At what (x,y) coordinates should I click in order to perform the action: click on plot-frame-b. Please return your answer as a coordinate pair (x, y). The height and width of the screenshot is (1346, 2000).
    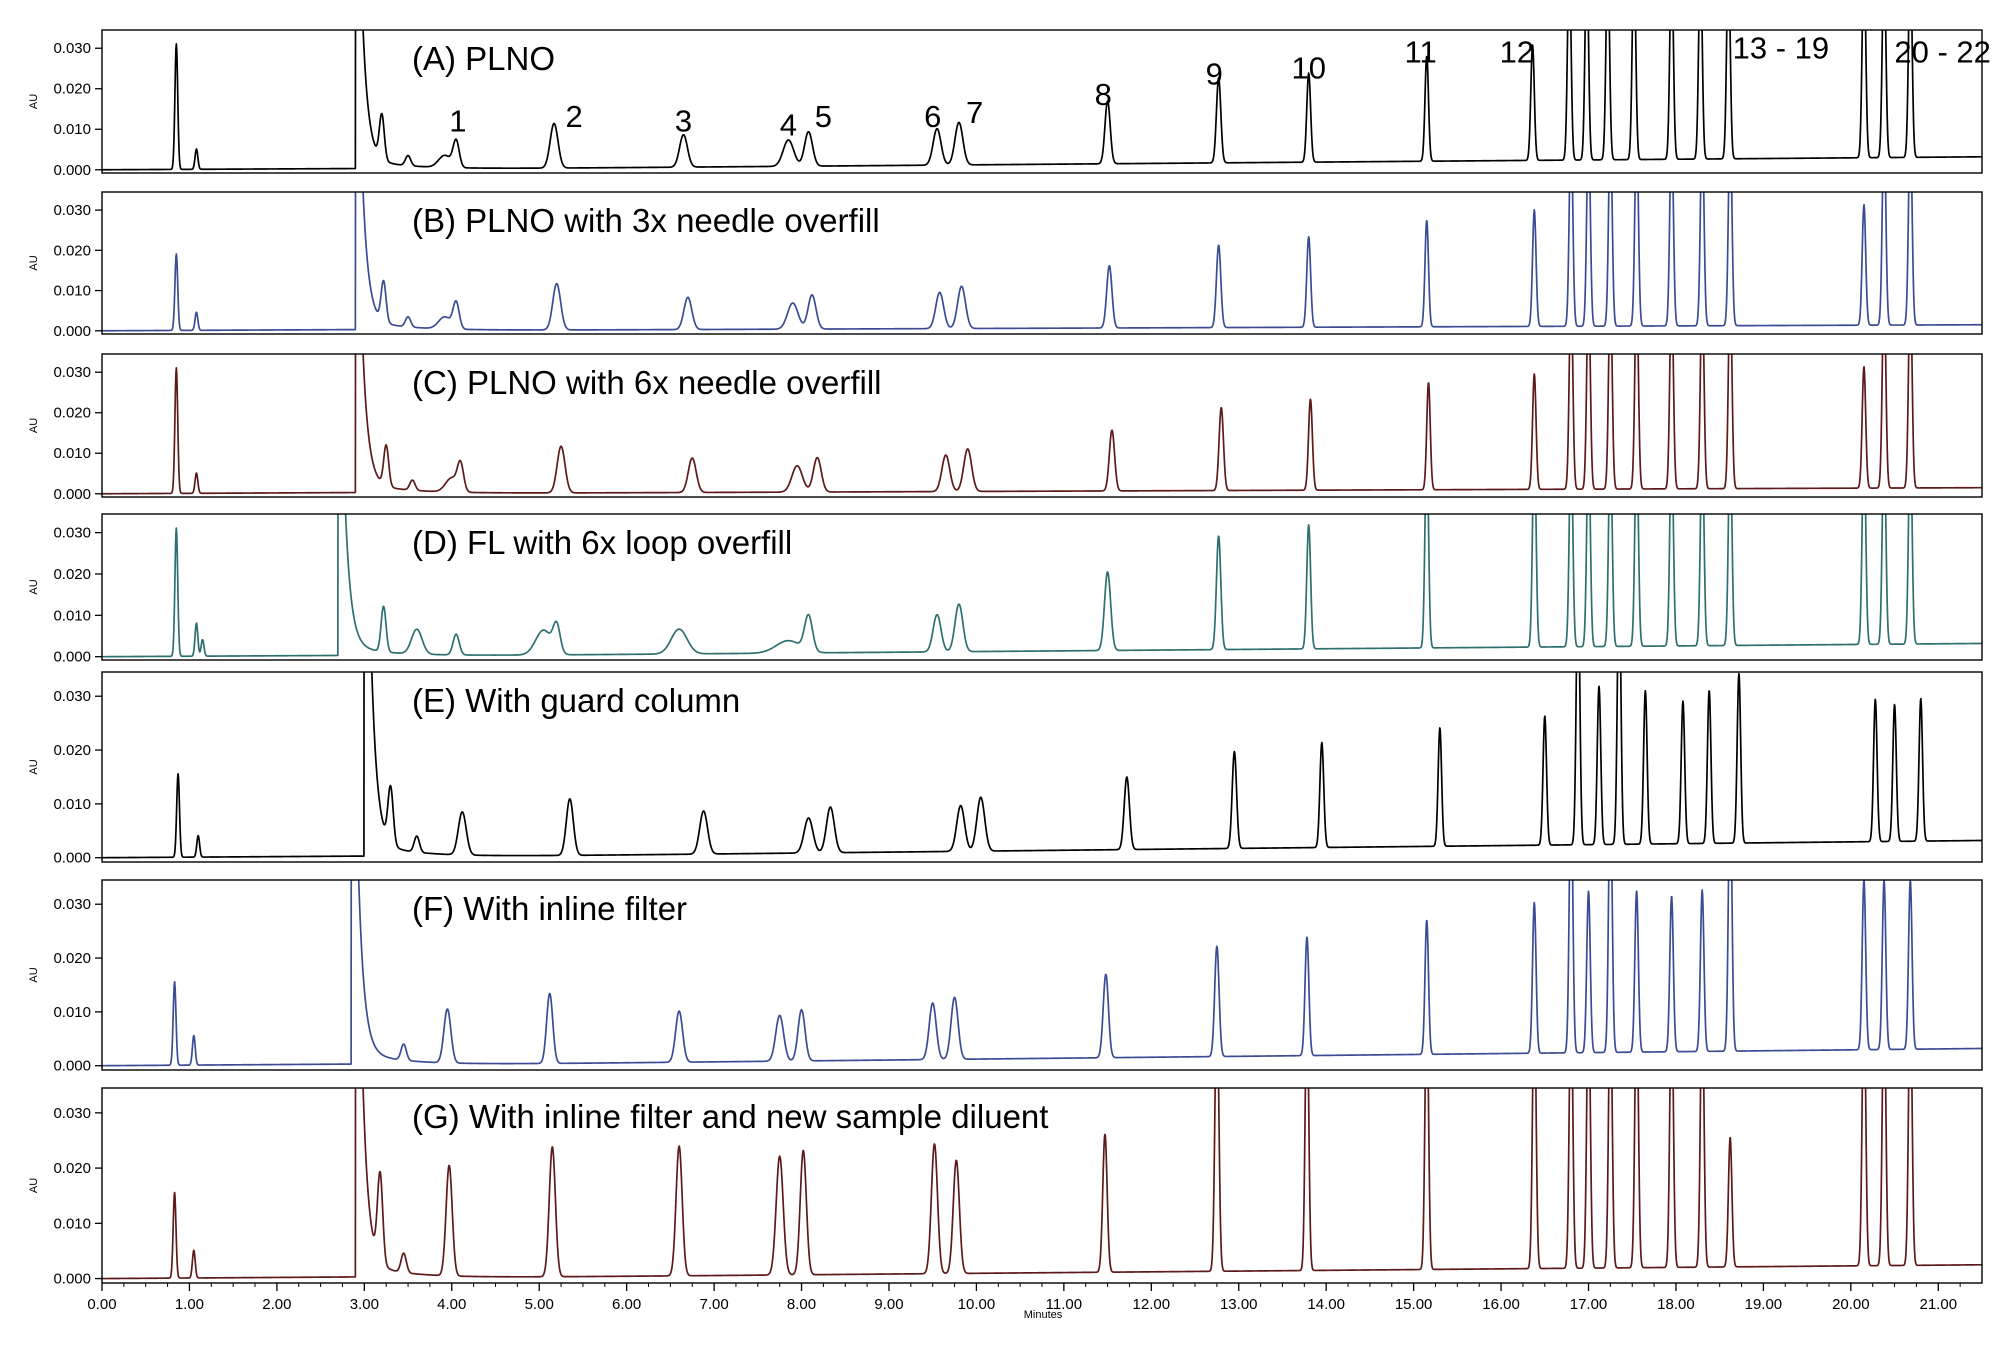
    Looking at the image, I should click on (1042, 263).